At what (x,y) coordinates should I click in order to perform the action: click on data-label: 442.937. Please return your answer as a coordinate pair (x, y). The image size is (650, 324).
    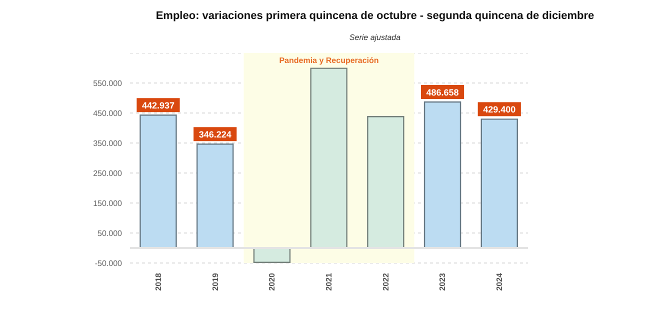
    Looking at the image, I should click on (158, 105).